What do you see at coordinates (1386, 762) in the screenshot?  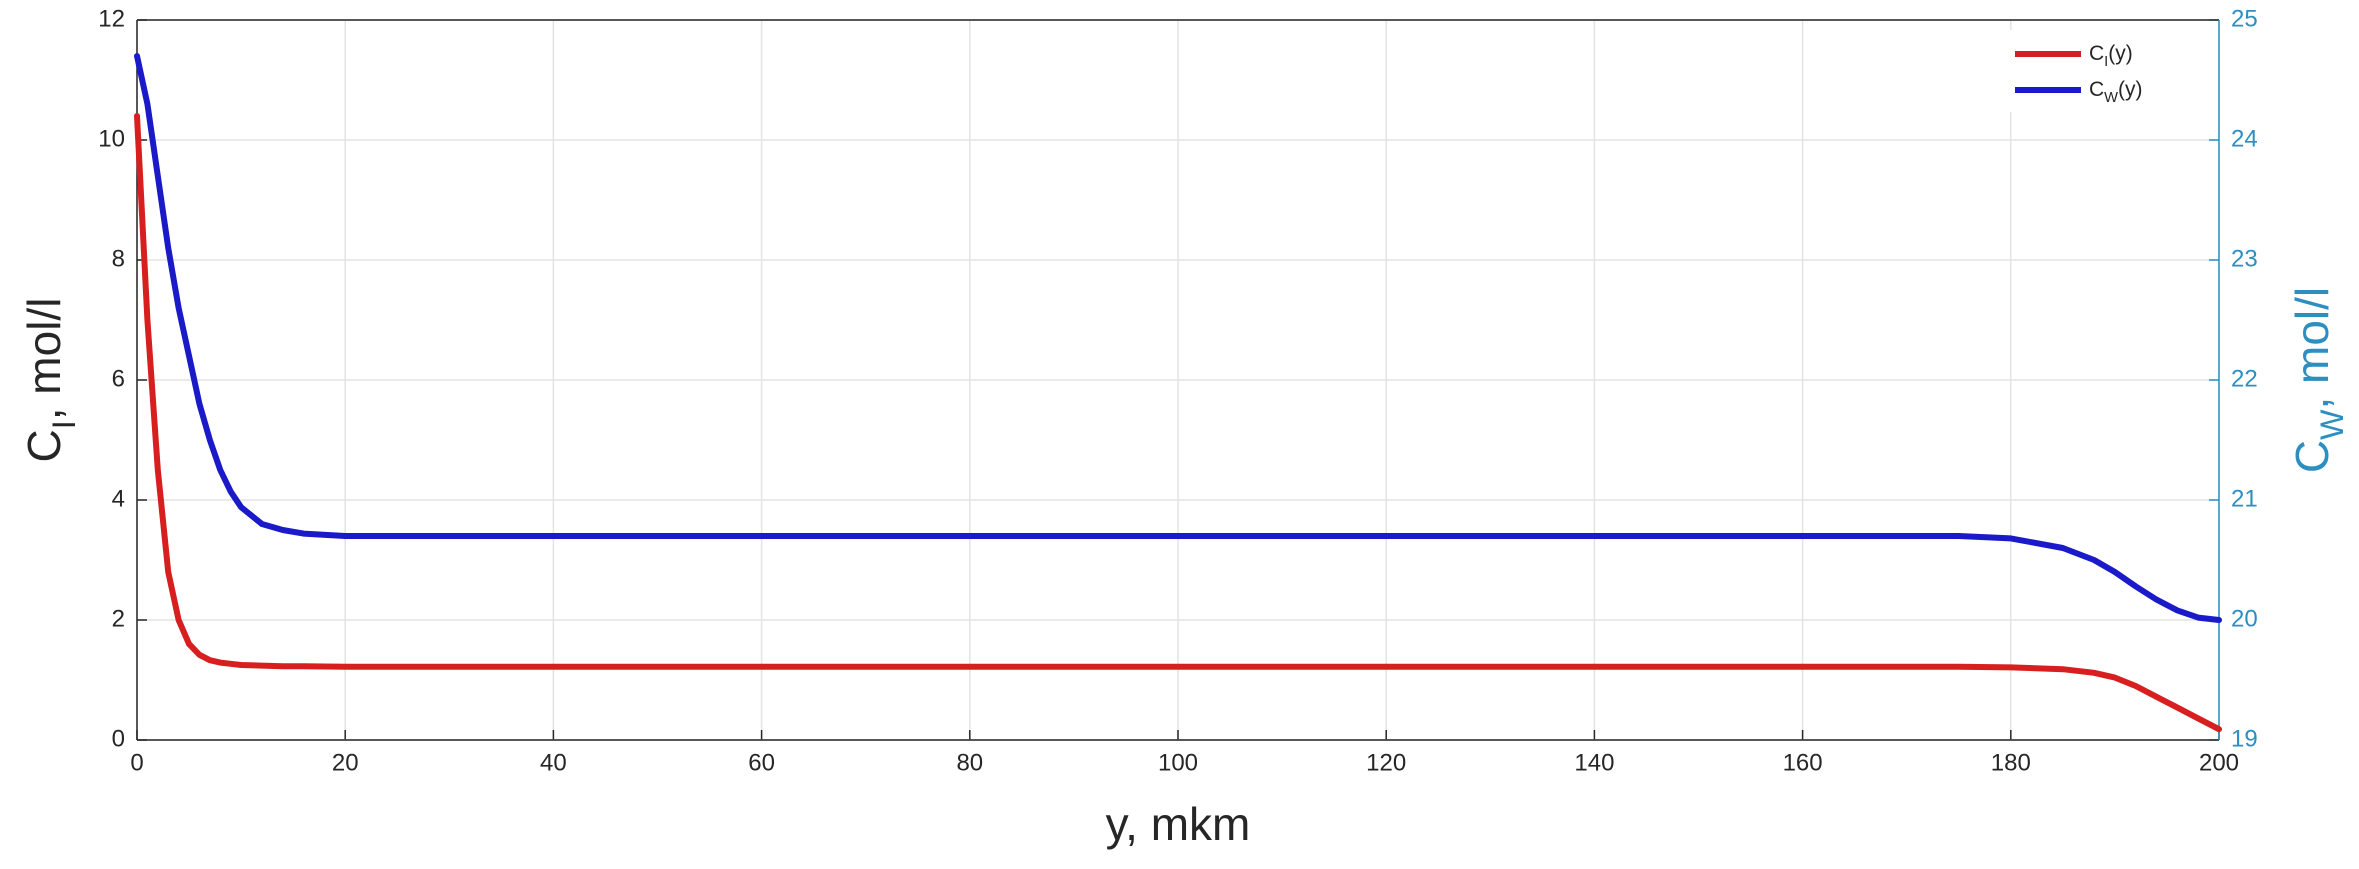 I see `x-tick-label: 120` at bounding box center [1386, 762].